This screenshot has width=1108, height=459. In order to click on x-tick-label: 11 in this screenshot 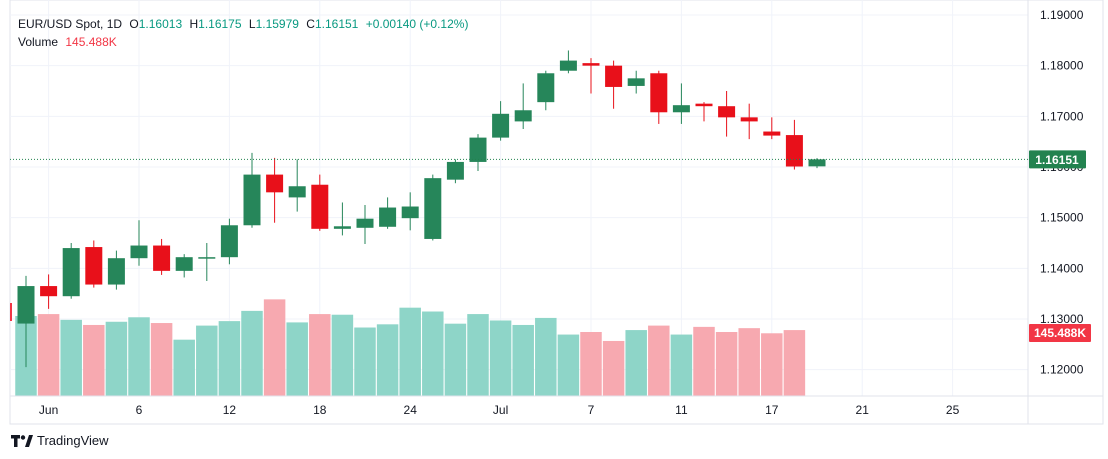, I will do `click(681, 410)`.